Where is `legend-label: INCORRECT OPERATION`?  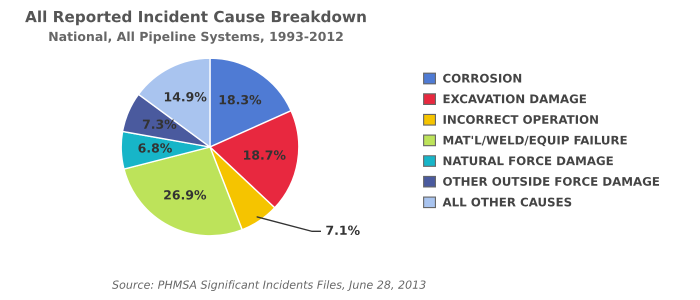 legend-label: INCORRECT OPERATION is located at coordinates (521, 119).